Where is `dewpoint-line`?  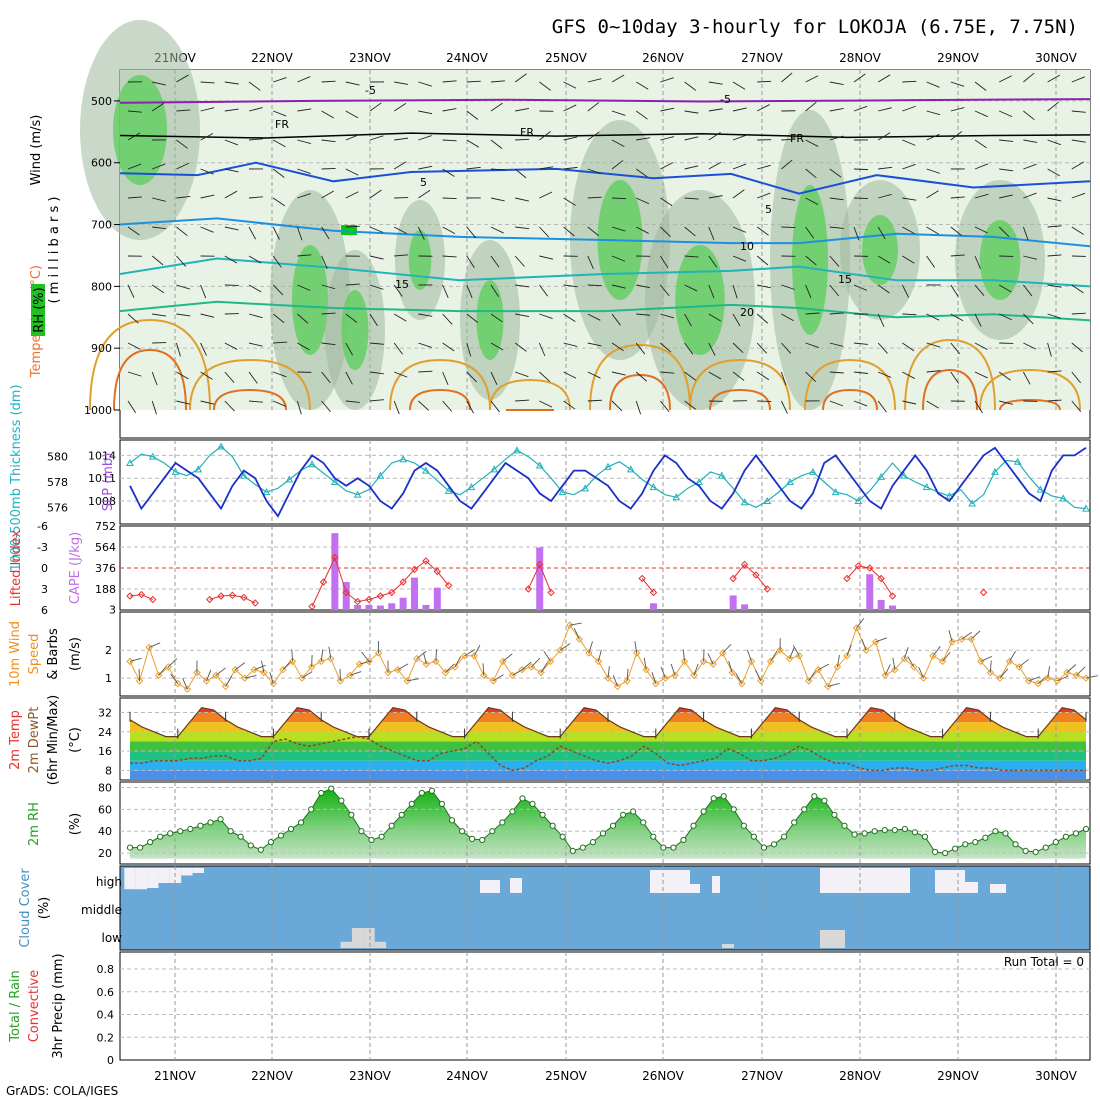 dewpoint-line is located at coordinates (608, 753).